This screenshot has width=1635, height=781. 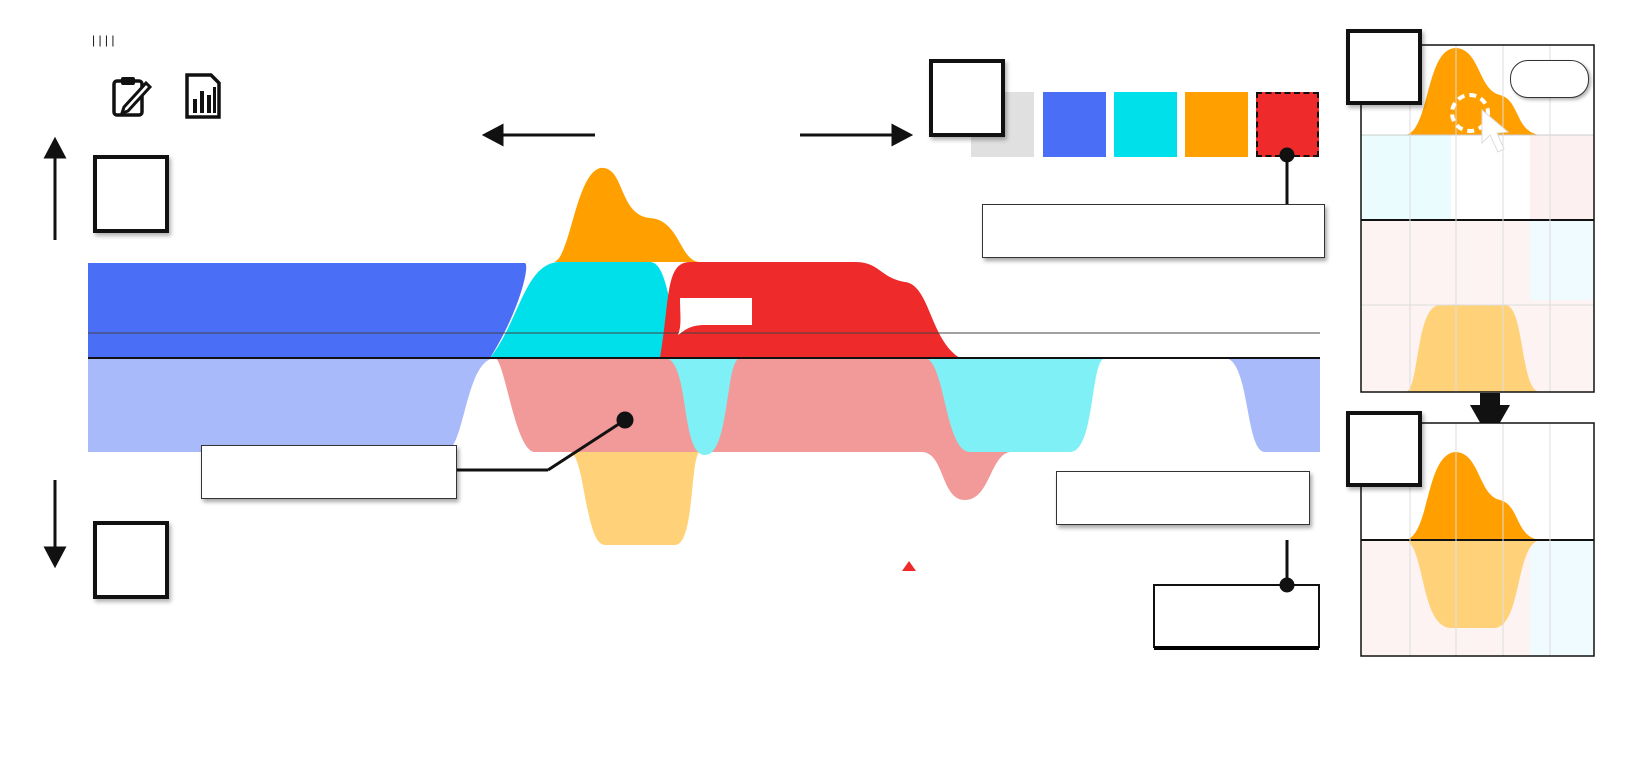 What do you see at coordinates (967, 98) in the screenshot?
I see `annotation-letter-a` at bounding box center [967, 98].